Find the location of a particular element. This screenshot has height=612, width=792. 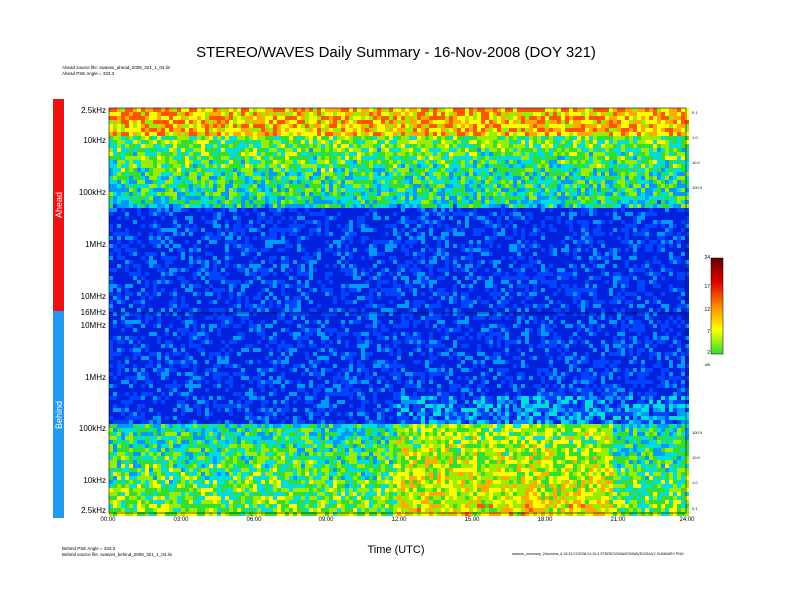

x-tick-label: 09:00 is located at coordinates (326, 520).